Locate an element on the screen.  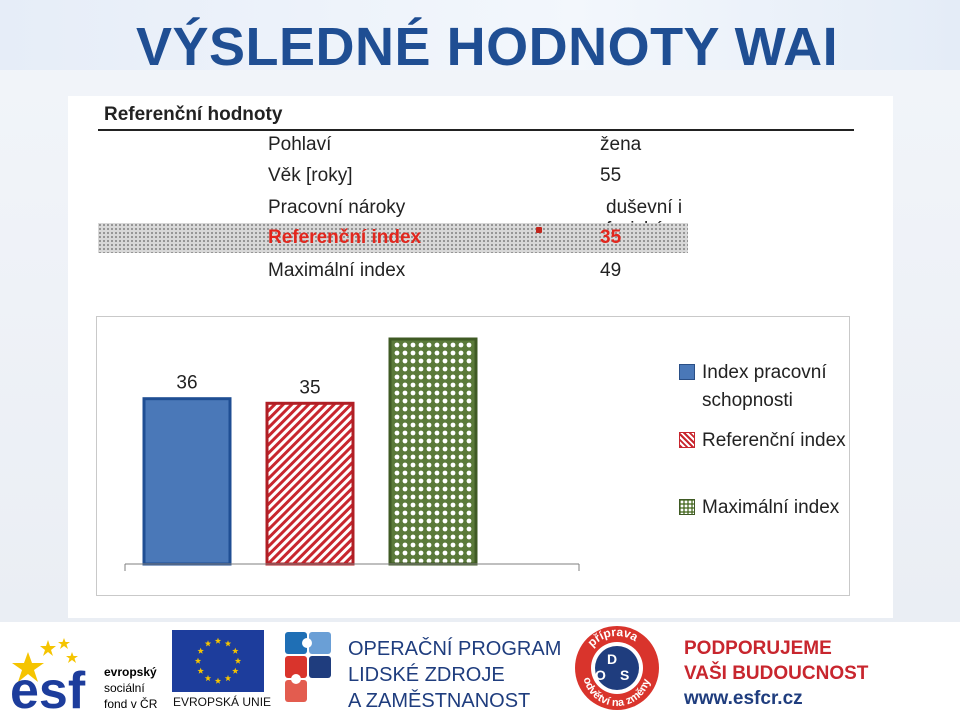
program-line: OPERAČNÍ PROGRAM is located at coordinates (455, 649).